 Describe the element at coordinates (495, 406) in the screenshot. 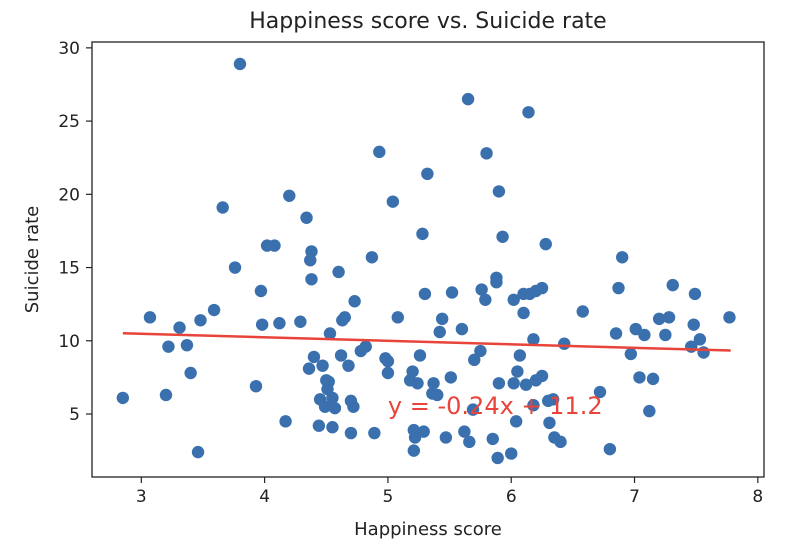

I see `trendline-equation: y = -0.24x + 11.2` at that location.